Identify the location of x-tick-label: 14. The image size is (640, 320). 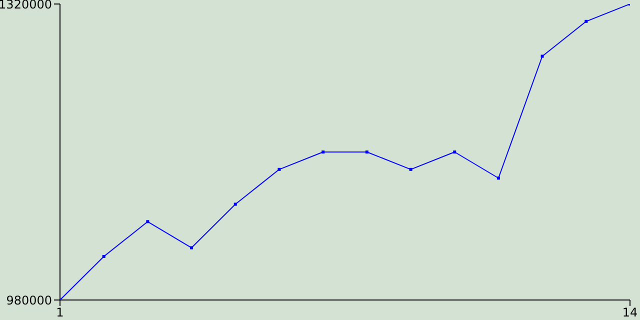
(630, 313).